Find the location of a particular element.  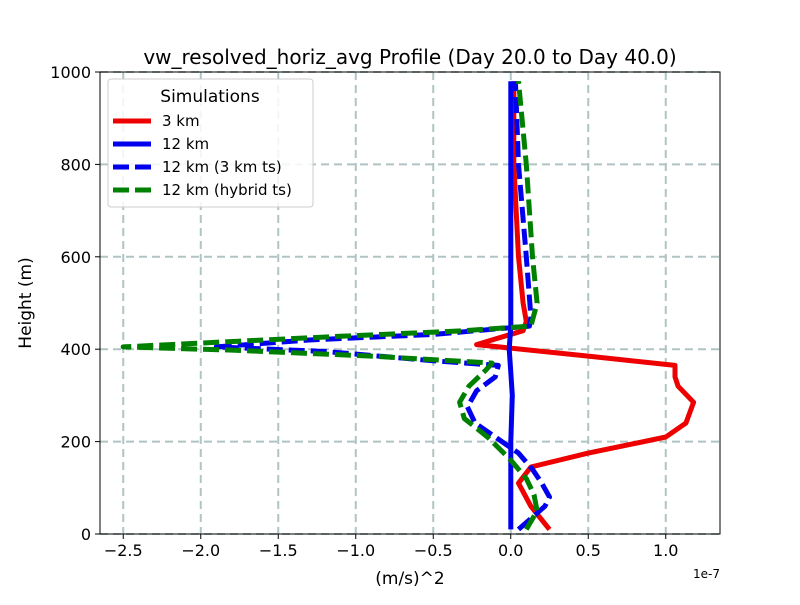

x-tick-label: 1.0 is located at coordinates (665, 550).